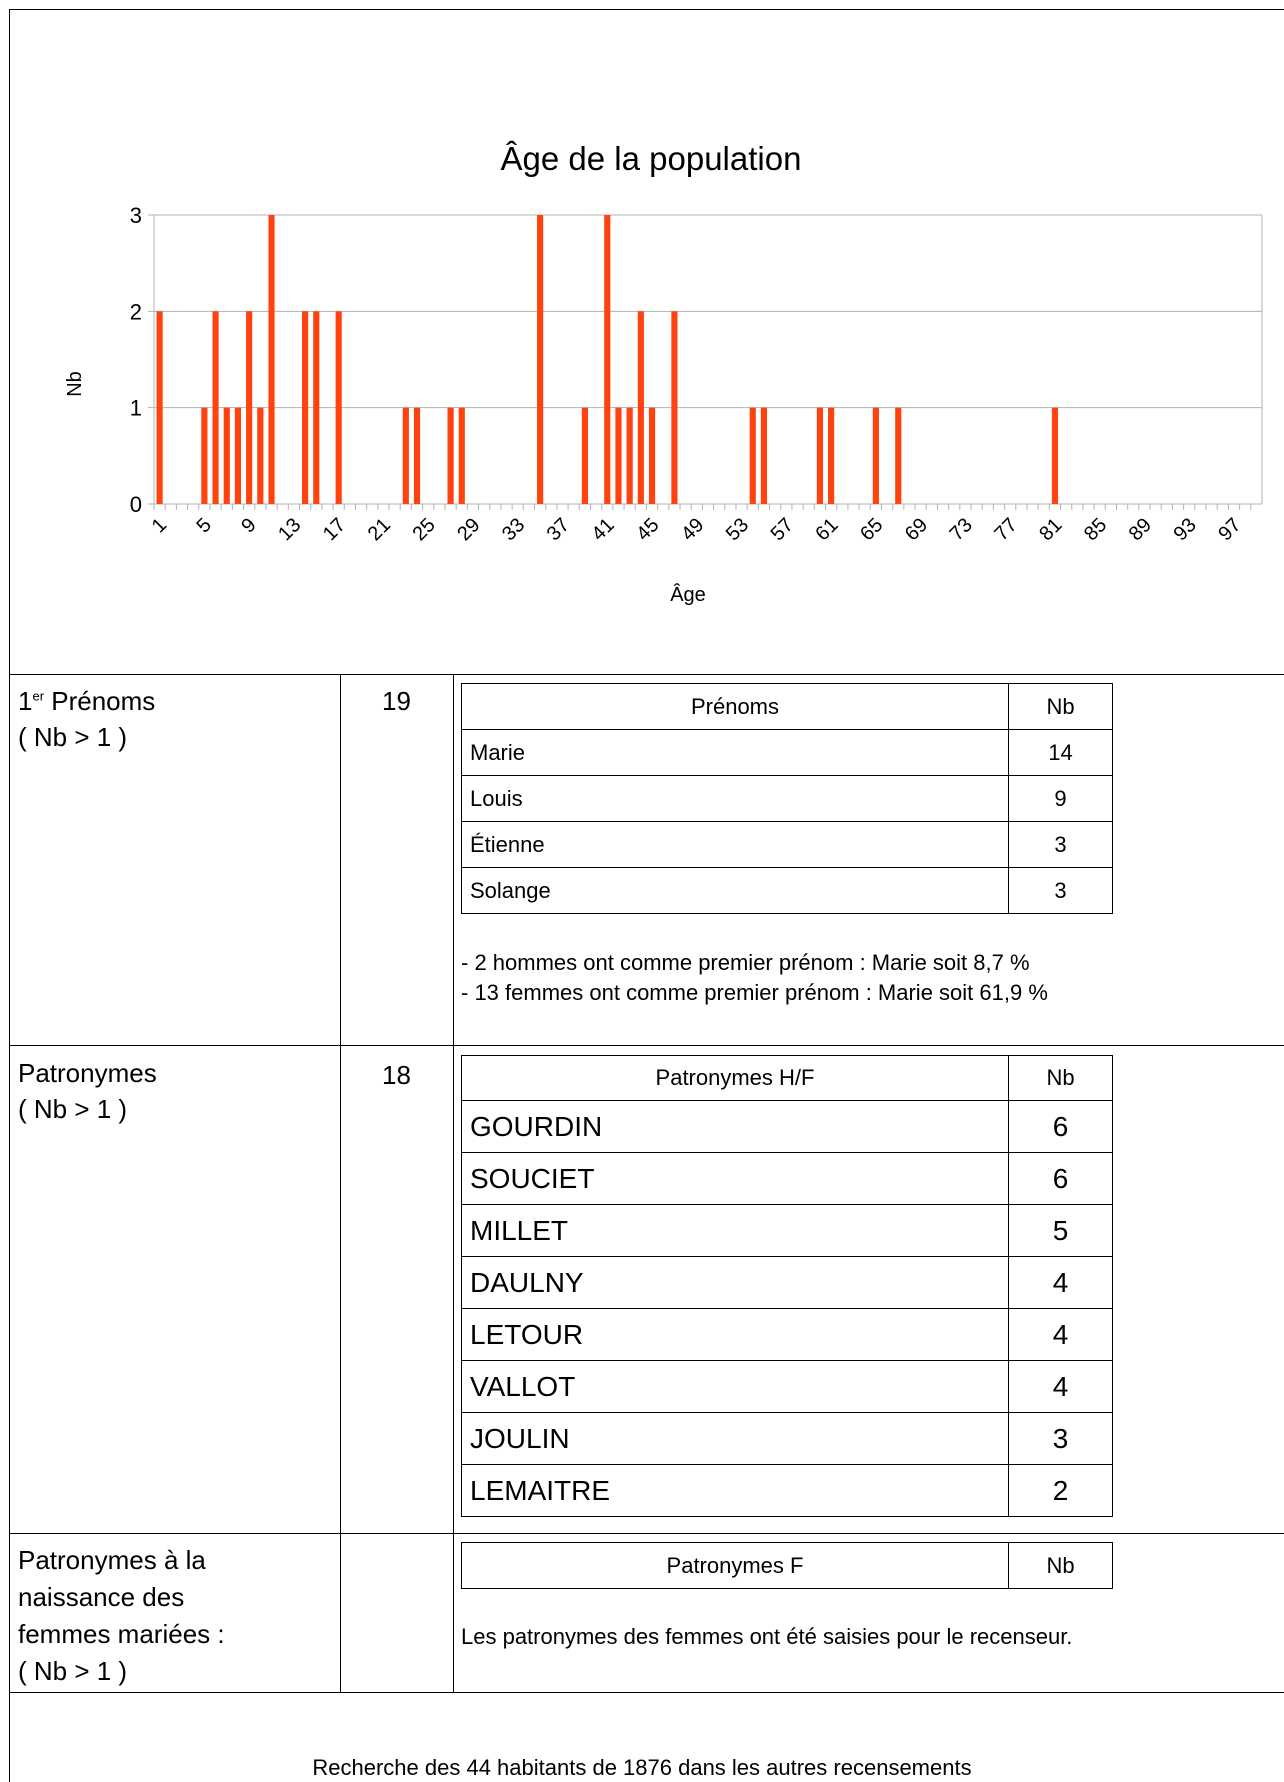  Describe the element at coordinates (248, 525) in the screenshot. I see `x-tick-label: 9` at that location.